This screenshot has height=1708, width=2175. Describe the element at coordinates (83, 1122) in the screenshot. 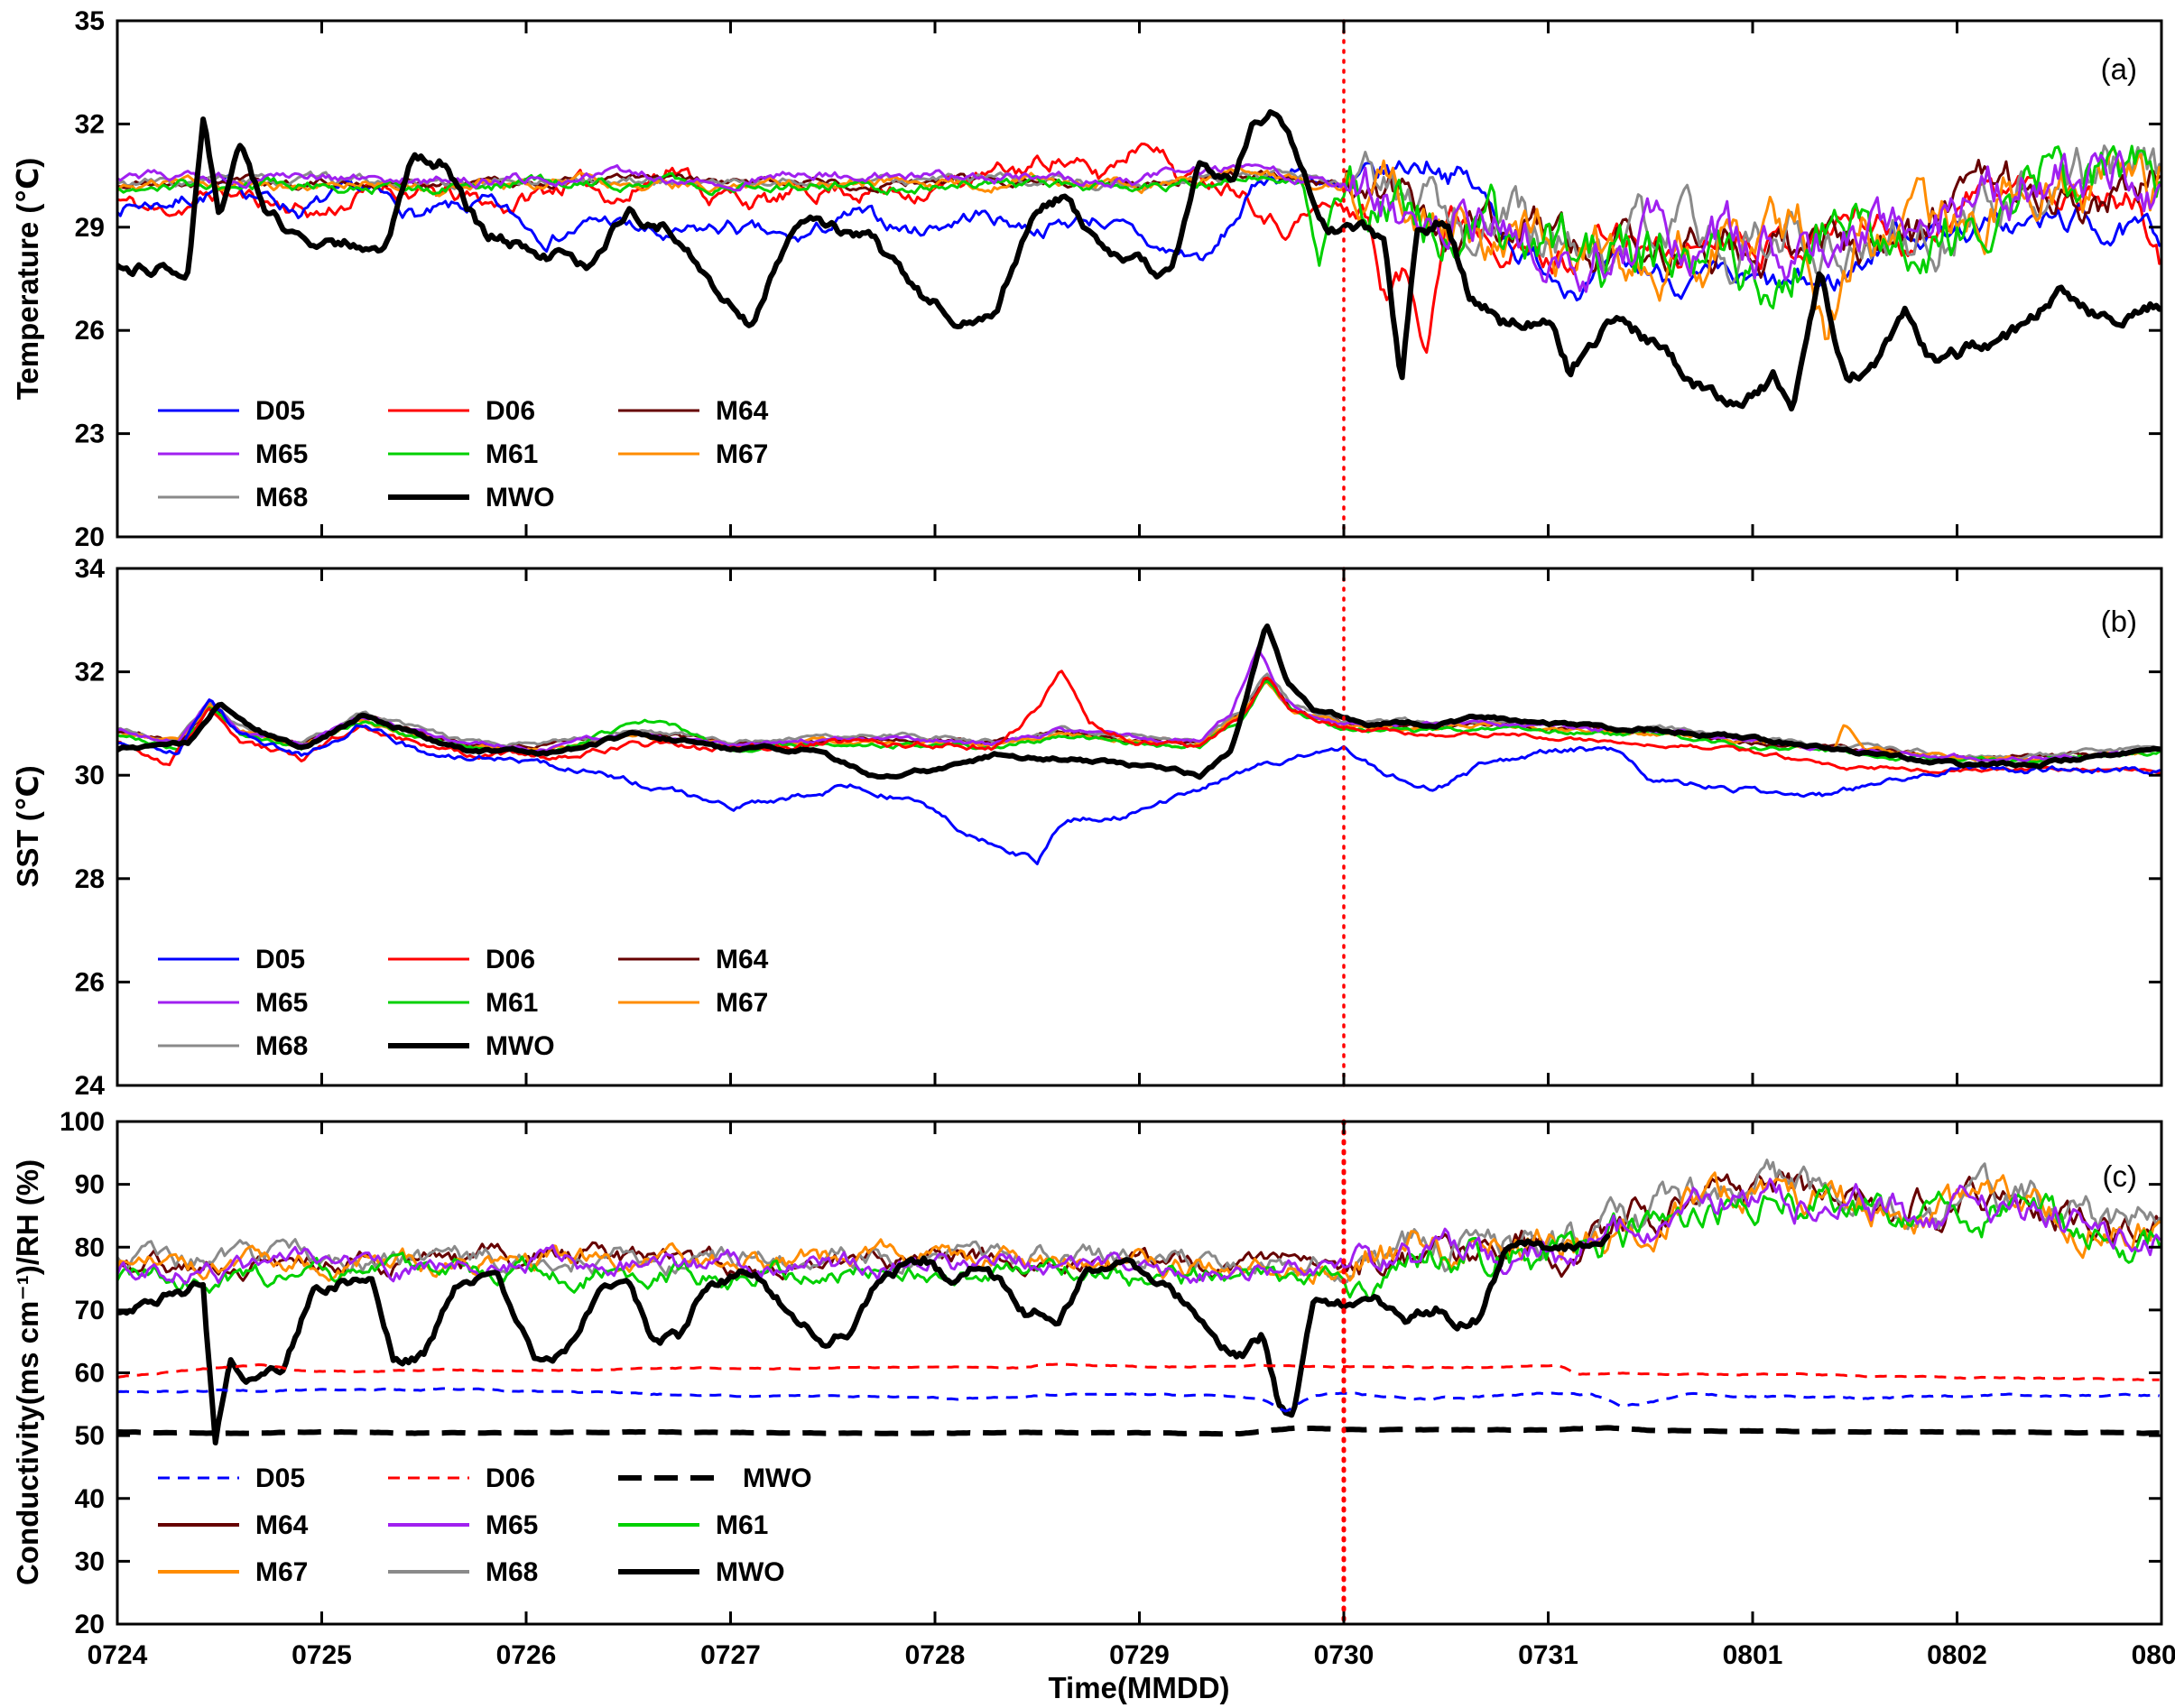

I see `y-tick-label: 100` at that location.